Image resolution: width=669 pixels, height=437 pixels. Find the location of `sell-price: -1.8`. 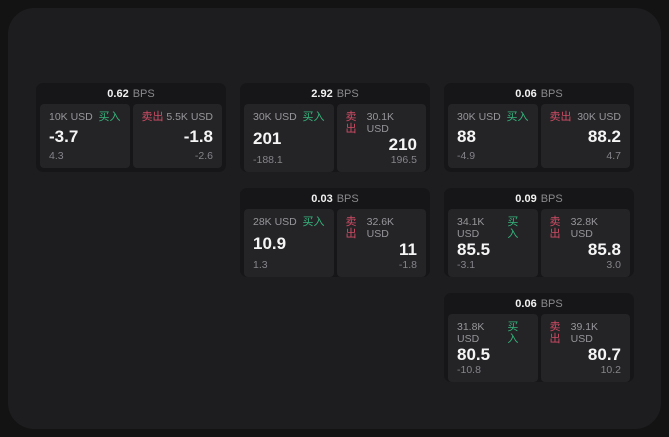

sell-price: -1.8 is located at coordinates (198, 136).